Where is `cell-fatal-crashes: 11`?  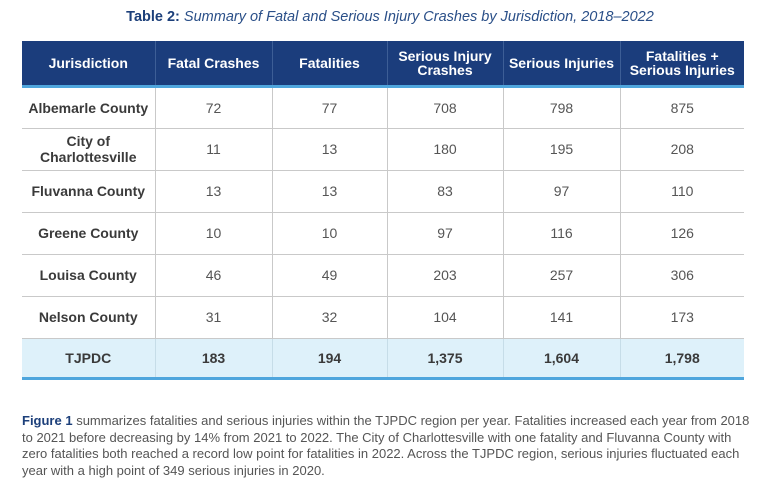 cell-fatal-crashes: 11 is located at coordinates (213, 149).